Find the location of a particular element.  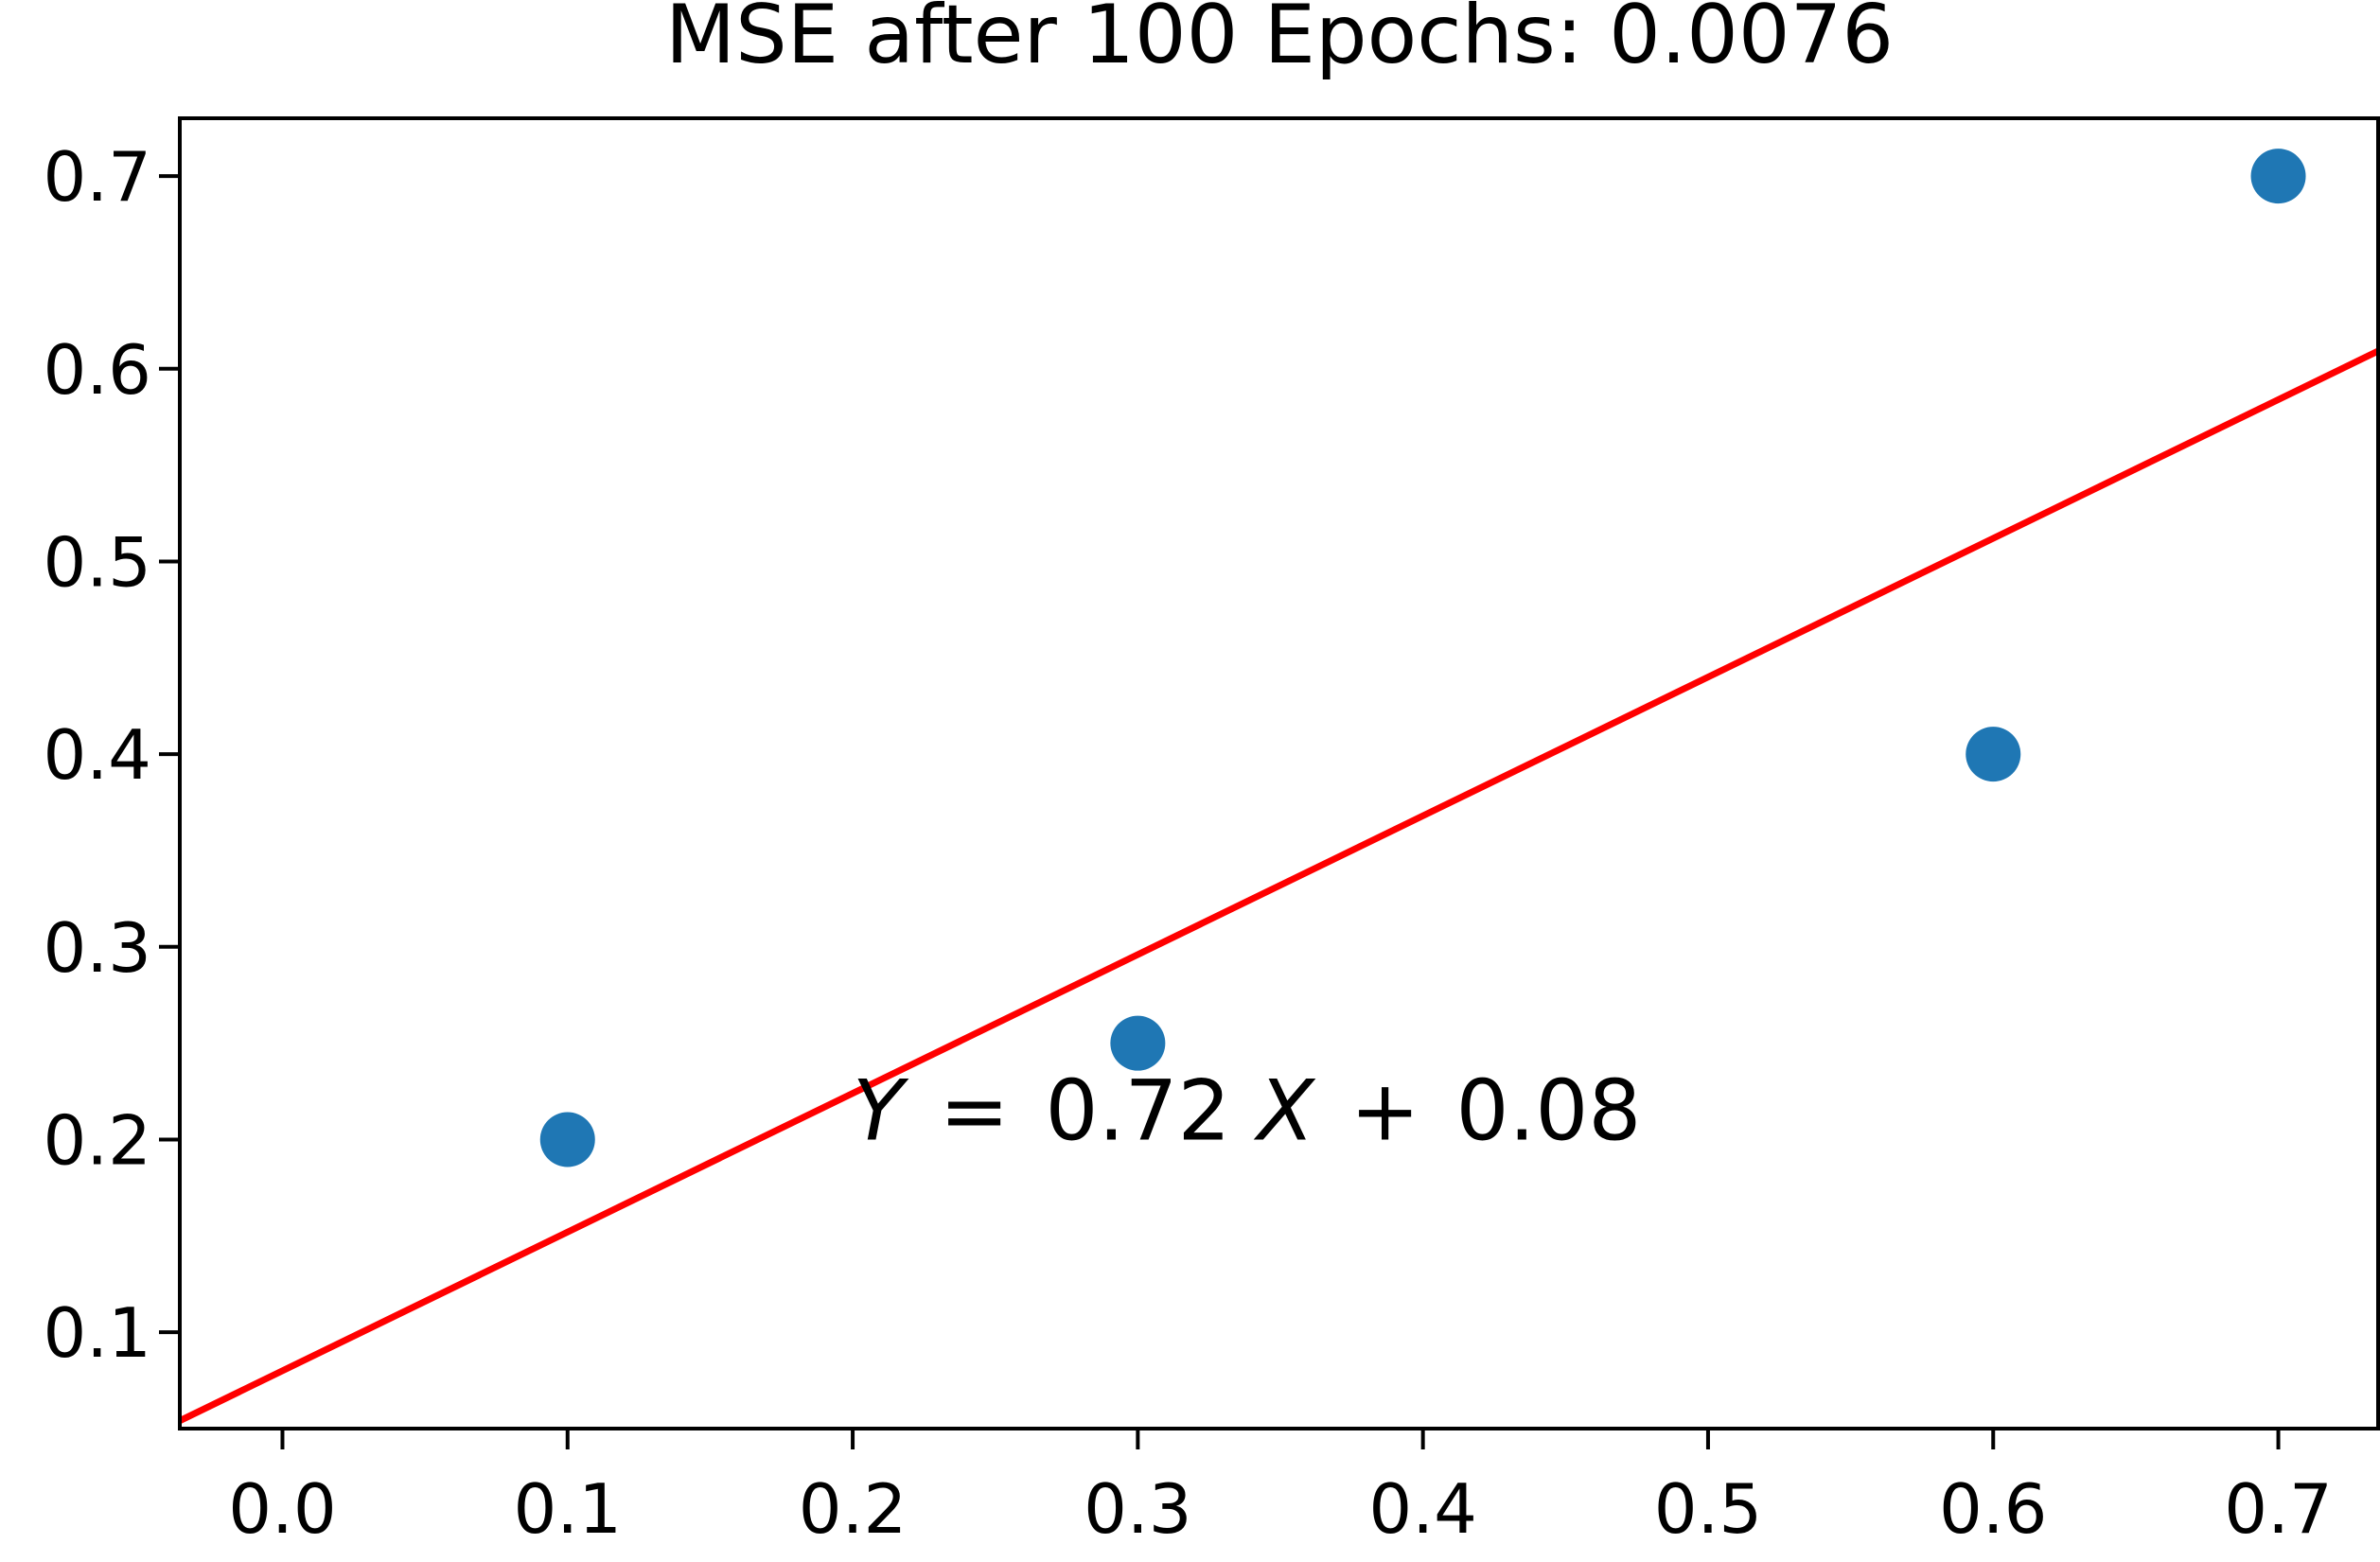

x-axis-ticks: 0.0 0.1 0.2 0.3 0.4 0.5 0.6 0.7 is located at coordinates (1280, 1489).